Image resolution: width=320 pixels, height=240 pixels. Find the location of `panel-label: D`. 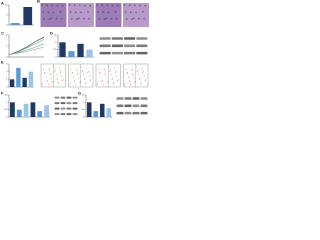

panel-label: D is located at coordinates (51, 33).